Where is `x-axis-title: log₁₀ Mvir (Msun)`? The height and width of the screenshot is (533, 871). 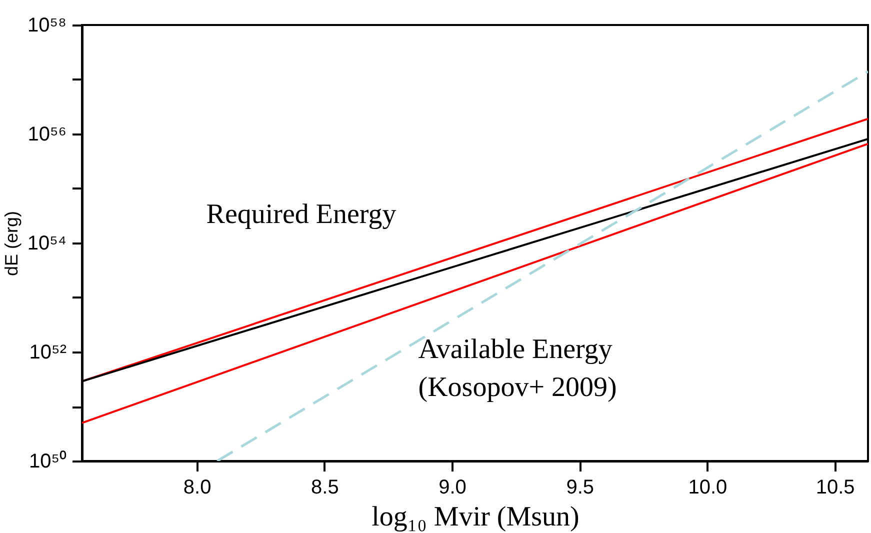
x-axis-title: log₁₀ Mvir (Msun) is located at coordinates (476, 517).